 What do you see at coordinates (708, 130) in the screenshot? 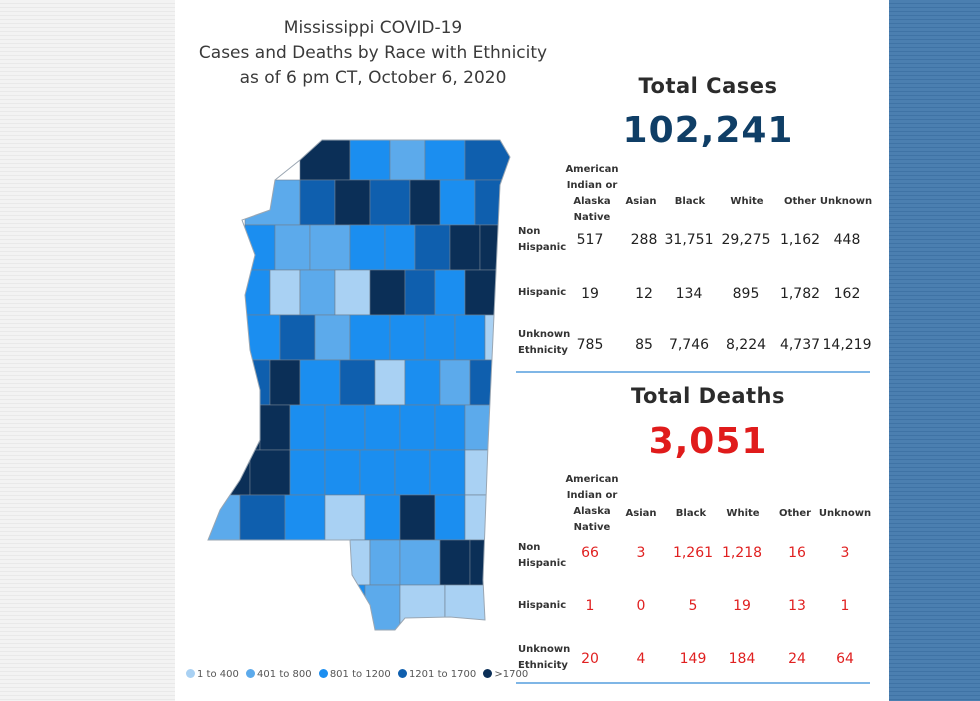
I see `total-cases-value: 102,241` at bounding box center [708, 130].